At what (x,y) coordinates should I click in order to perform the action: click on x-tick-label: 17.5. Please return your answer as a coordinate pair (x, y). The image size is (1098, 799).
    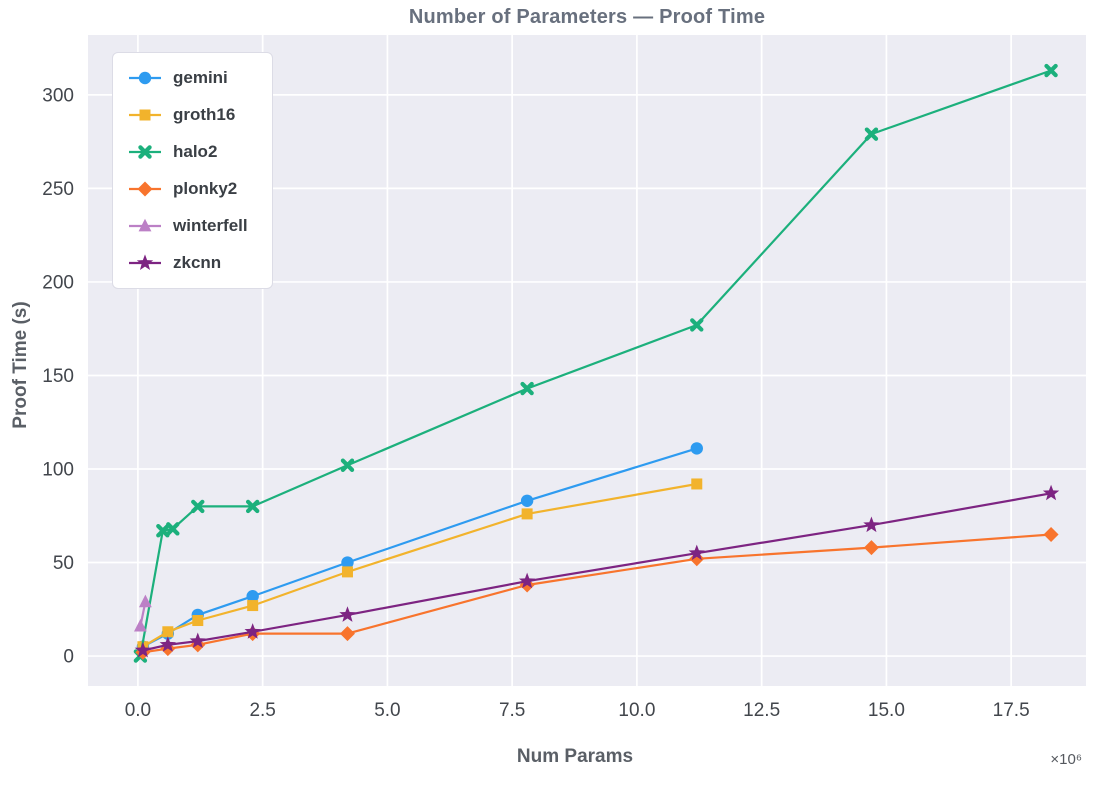
    Looking at the image, I should click on (1011, 710).